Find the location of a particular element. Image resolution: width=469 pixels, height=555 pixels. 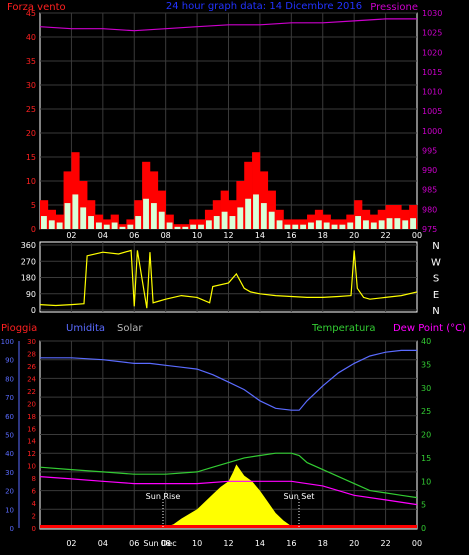

panel3-right-ticks: 0 5 10 15 20 25 30 35 40 is located at coordinates (426, 435).